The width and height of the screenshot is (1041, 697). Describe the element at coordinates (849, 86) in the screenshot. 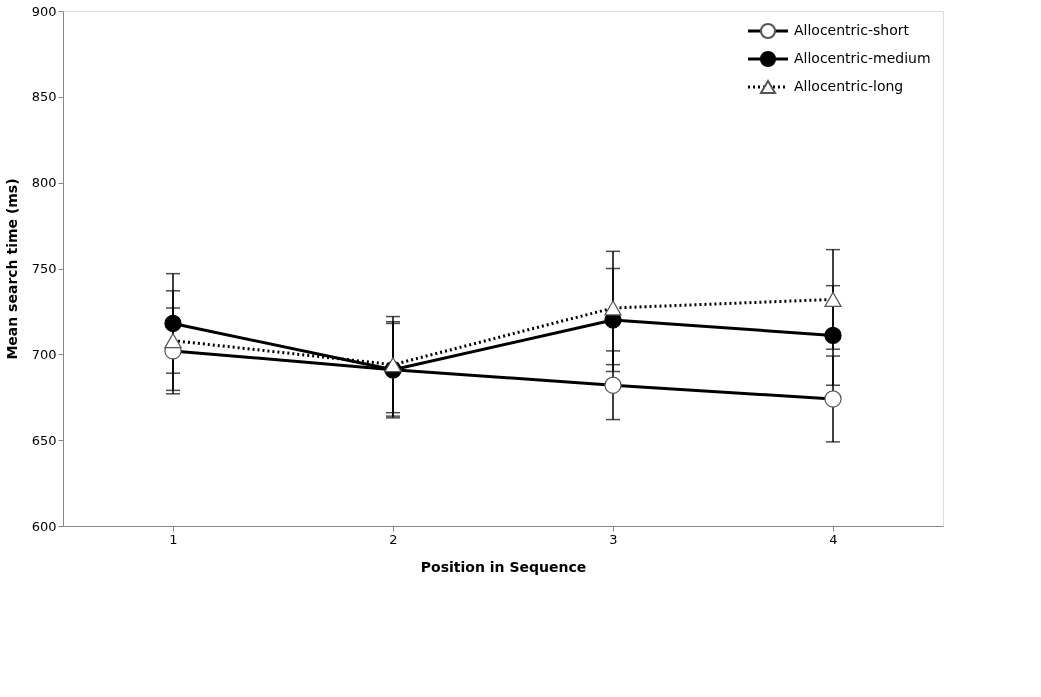

I see `legend-label: Allocentric-long` at that location.